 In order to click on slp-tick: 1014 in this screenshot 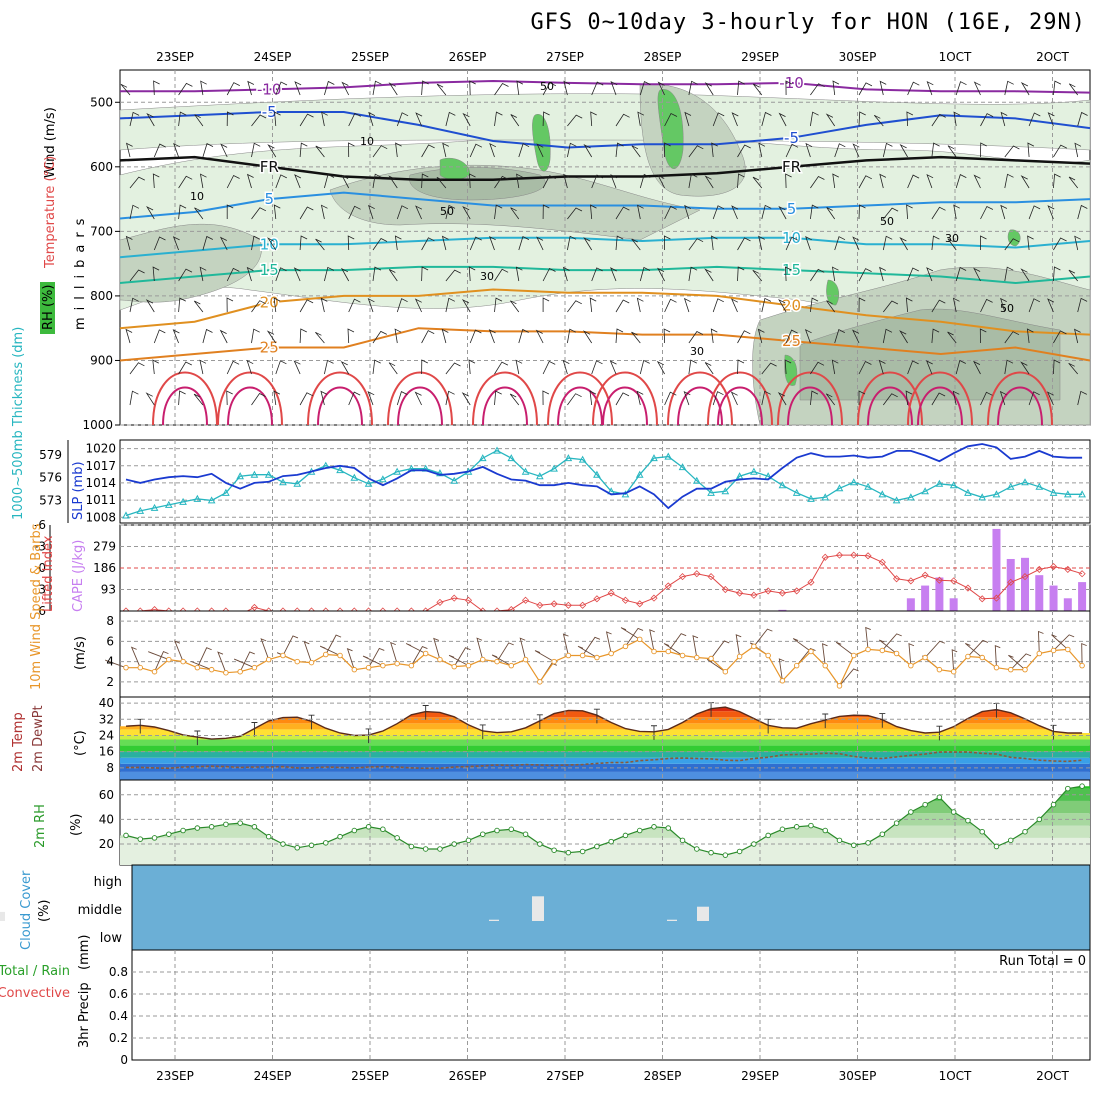, I will do `click(100, 483)`.